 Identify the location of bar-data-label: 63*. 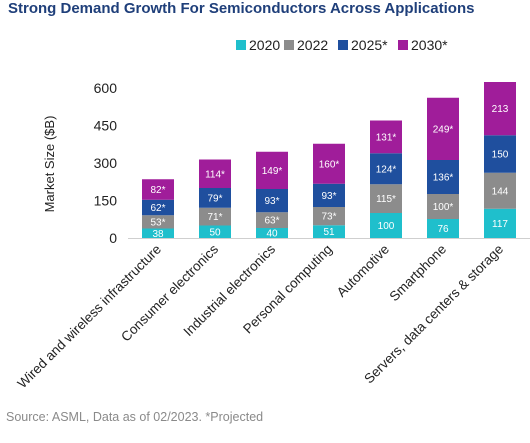
(271, 221).